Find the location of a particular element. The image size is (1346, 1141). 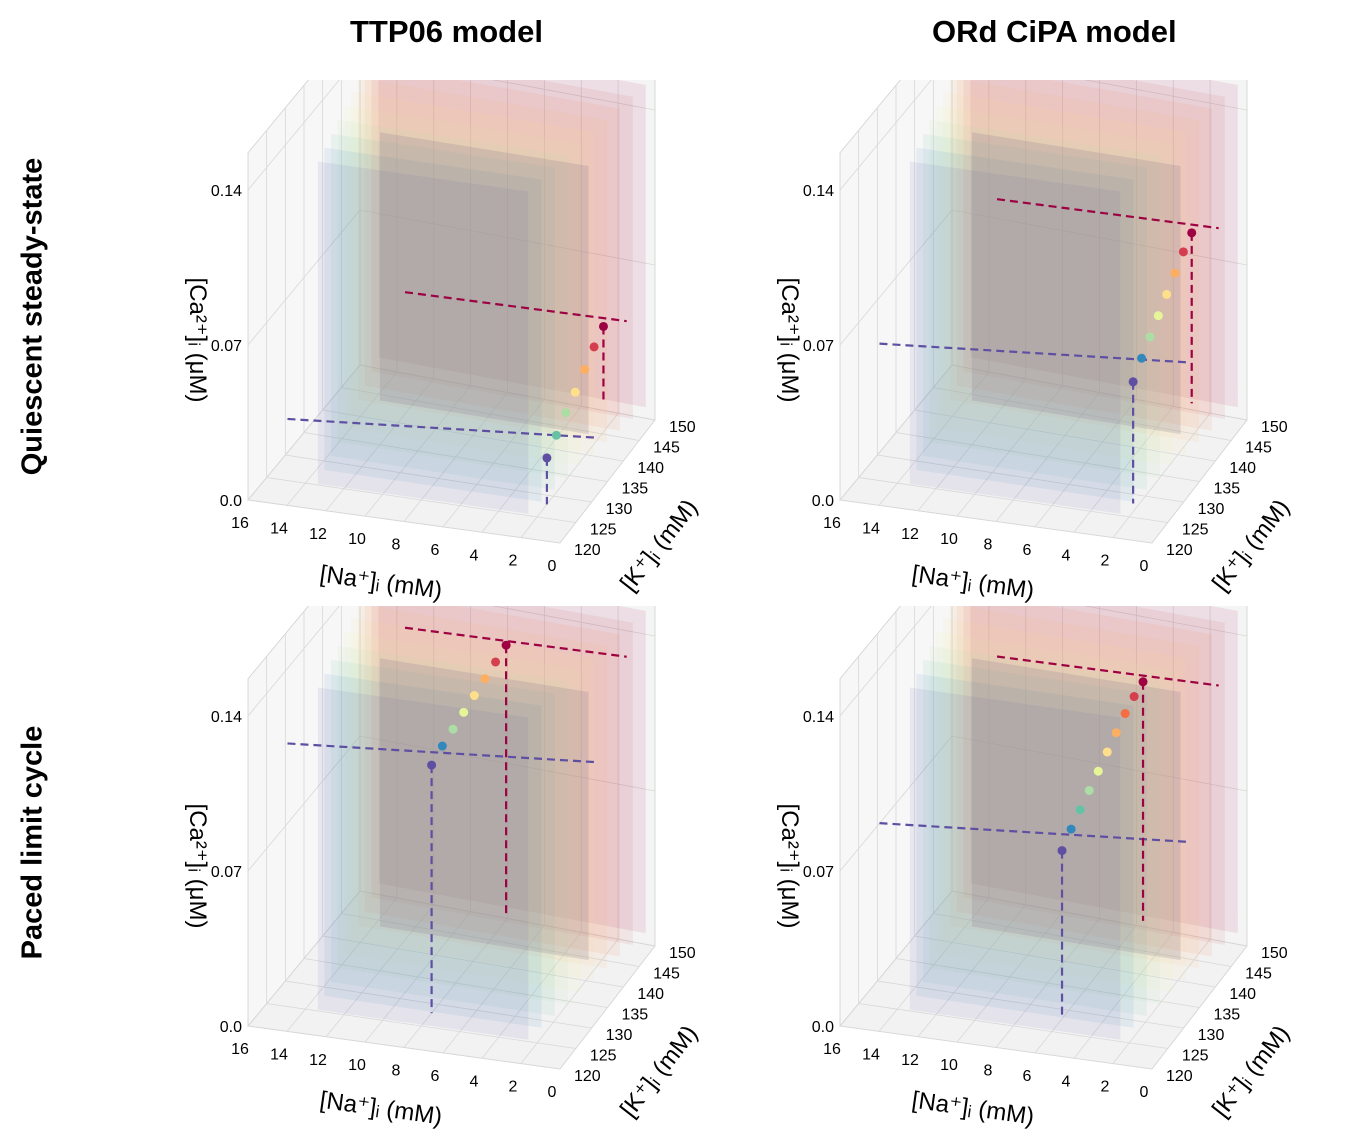

y-tick-label: 120 is located at coordinates (587, 550).